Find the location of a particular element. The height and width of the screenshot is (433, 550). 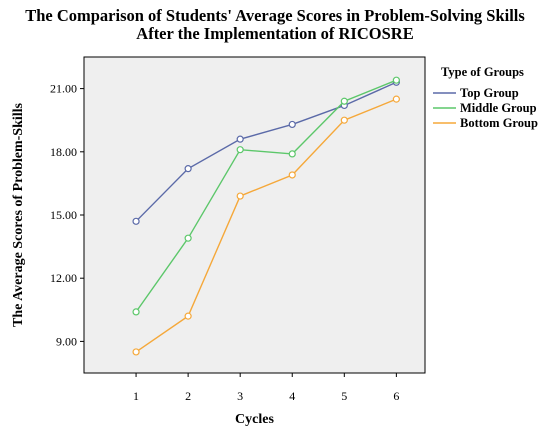

y-tick-label: 15.00 is located at coordinates (63, 215).